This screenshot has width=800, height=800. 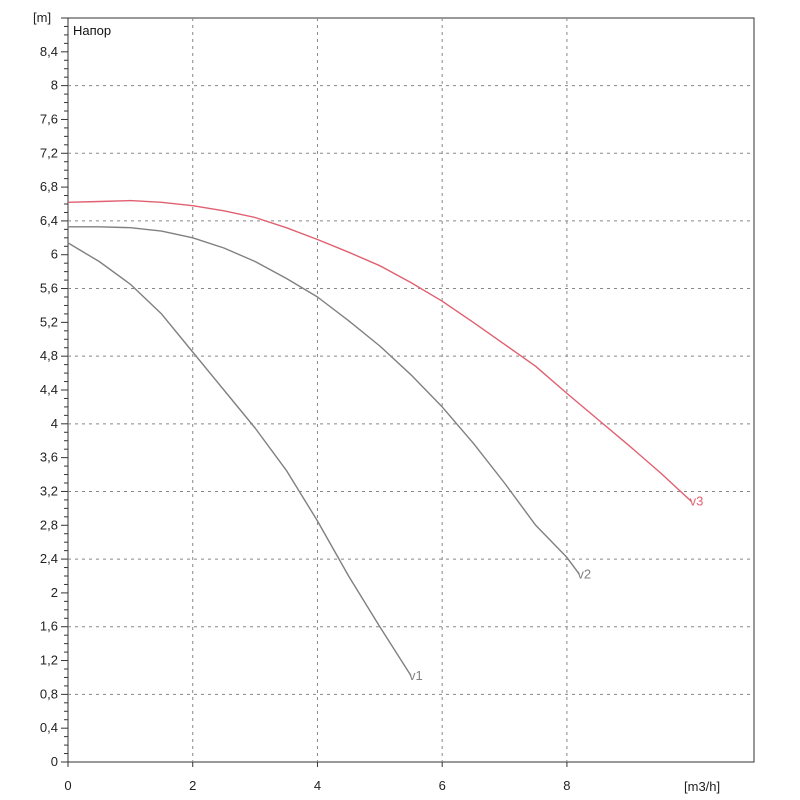 I want to click on y-tick-label: 2, so click(x=54, y=592).